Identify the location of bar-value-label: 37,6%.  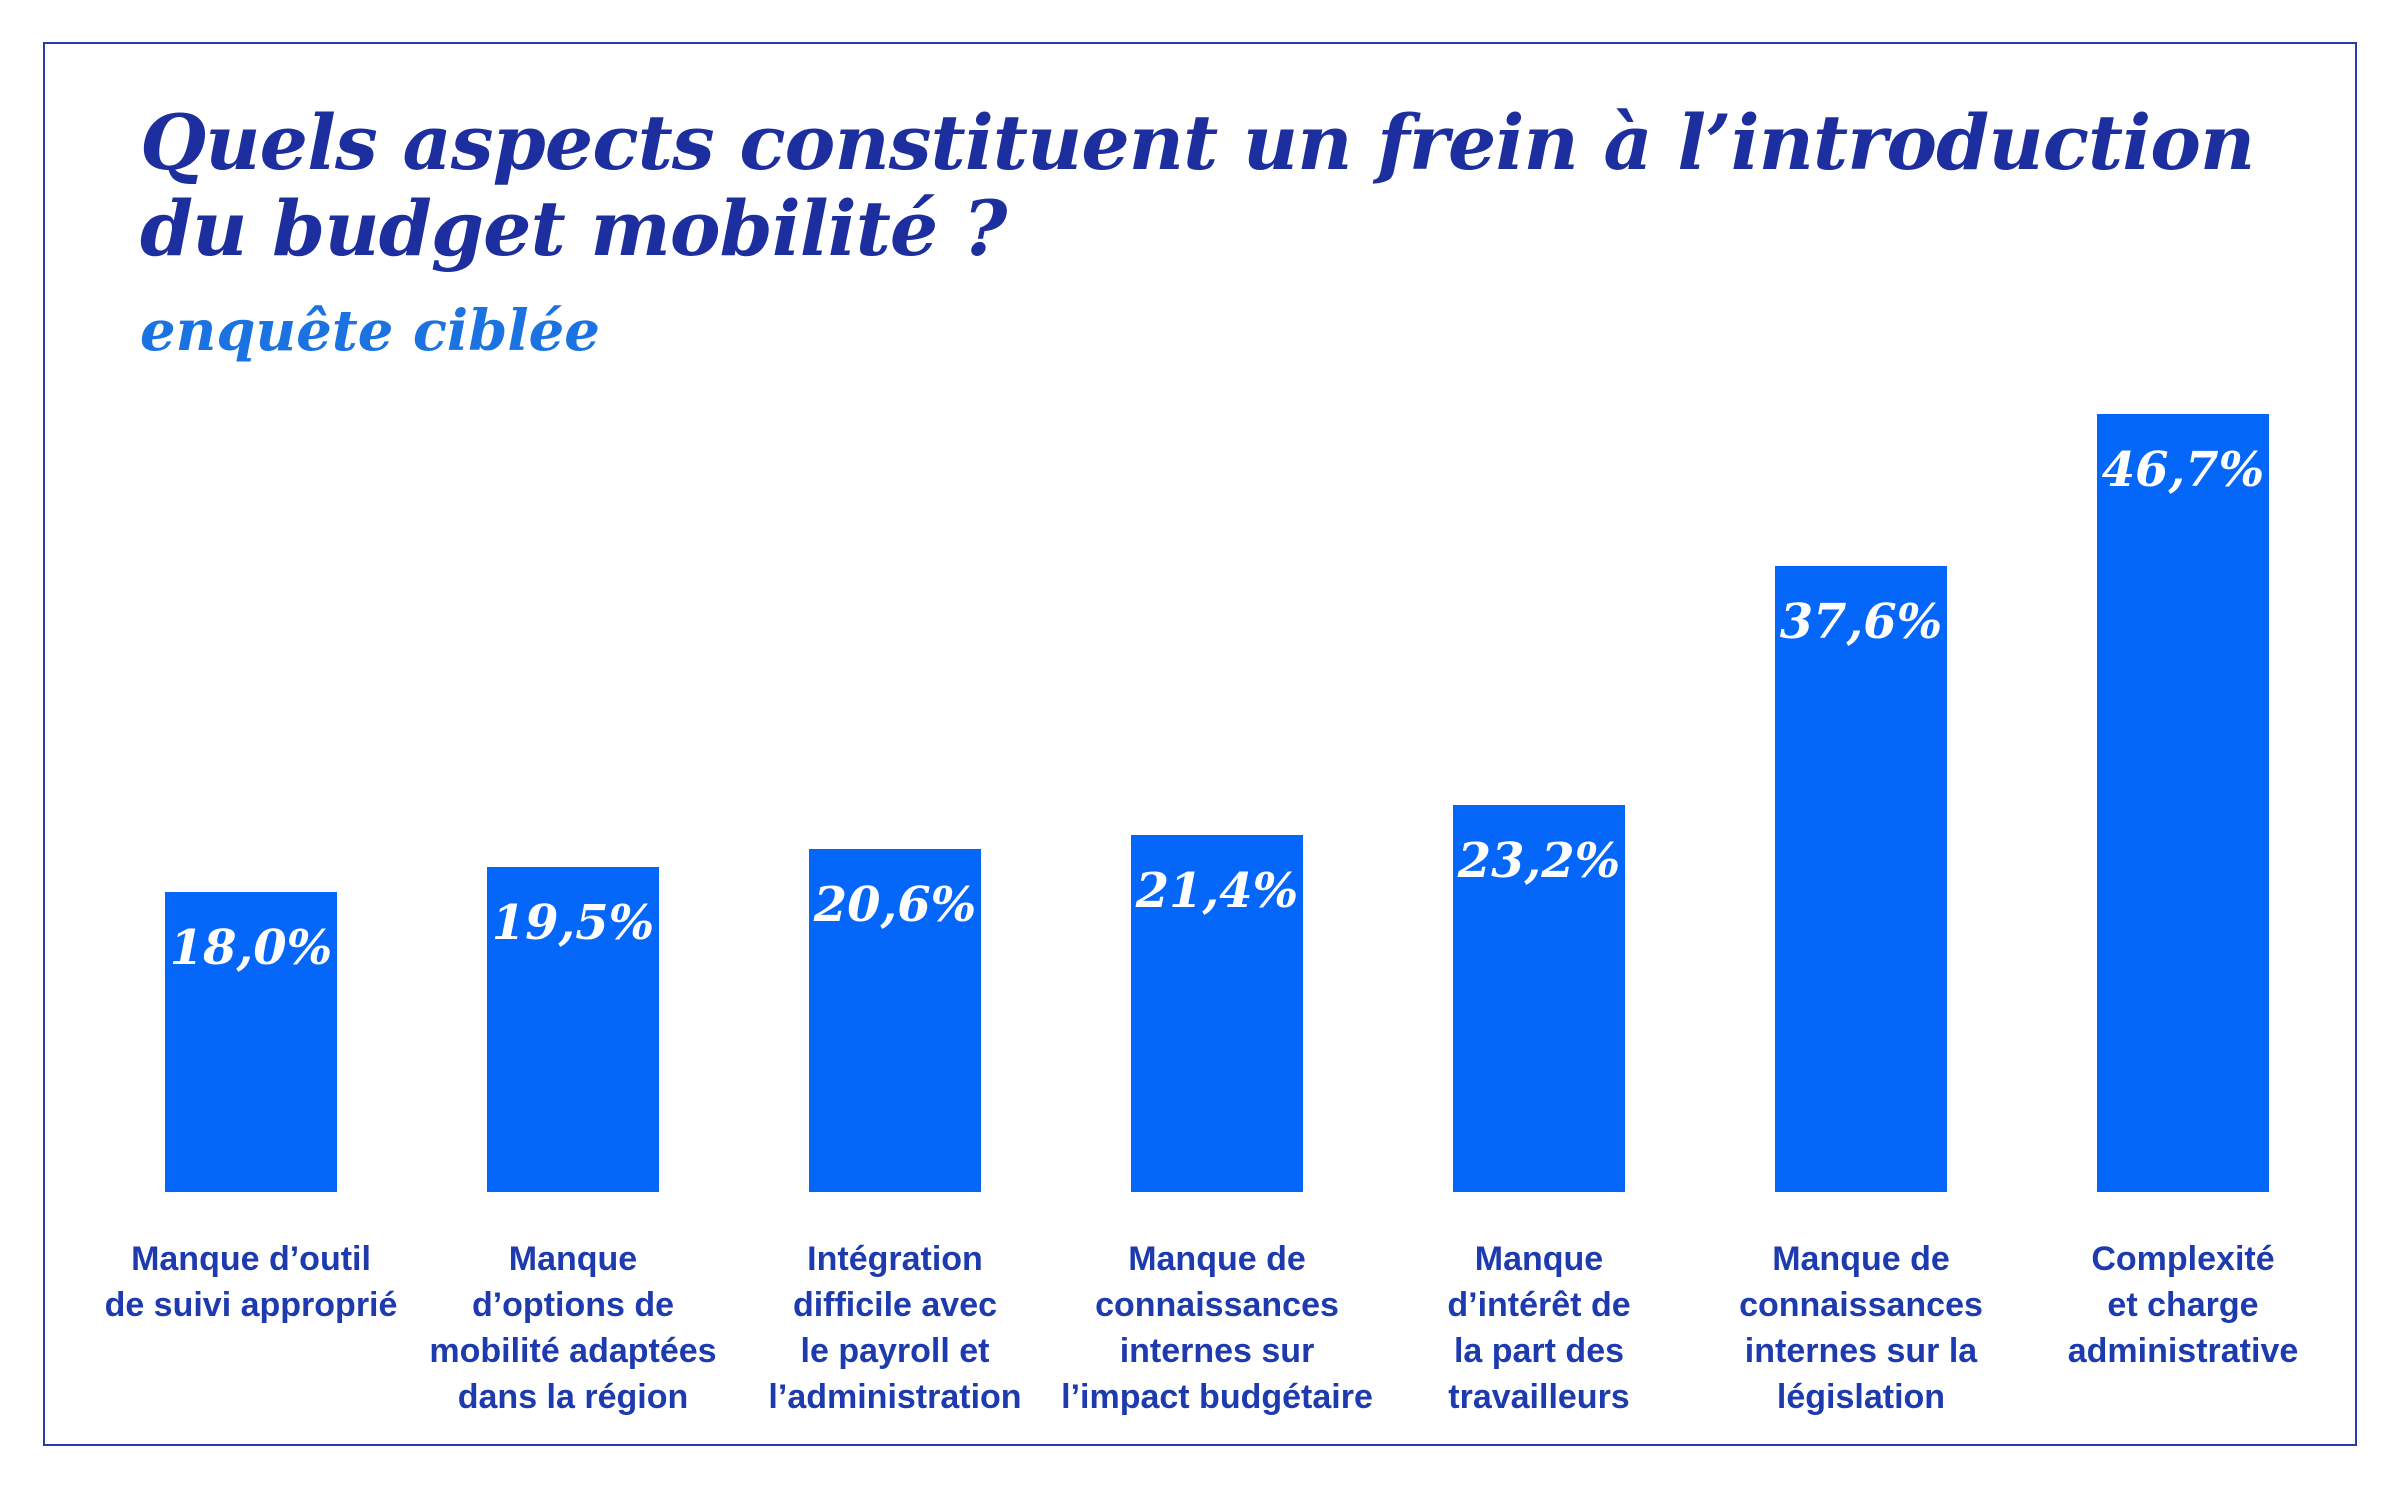
(1861, 622).